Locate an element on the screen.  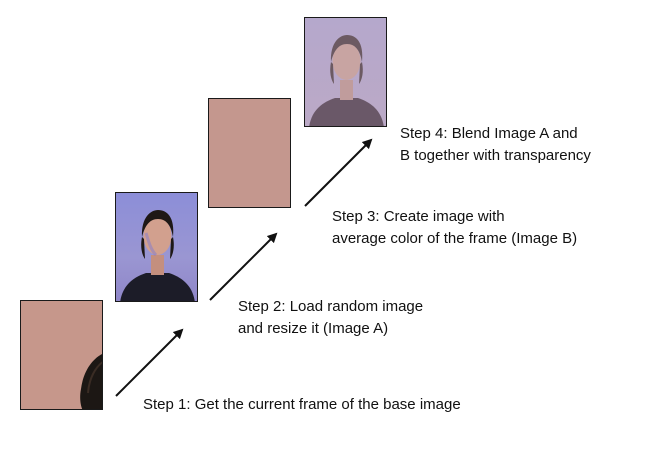
arrow-step3-to-step4 is located at coordinates (338, 173).